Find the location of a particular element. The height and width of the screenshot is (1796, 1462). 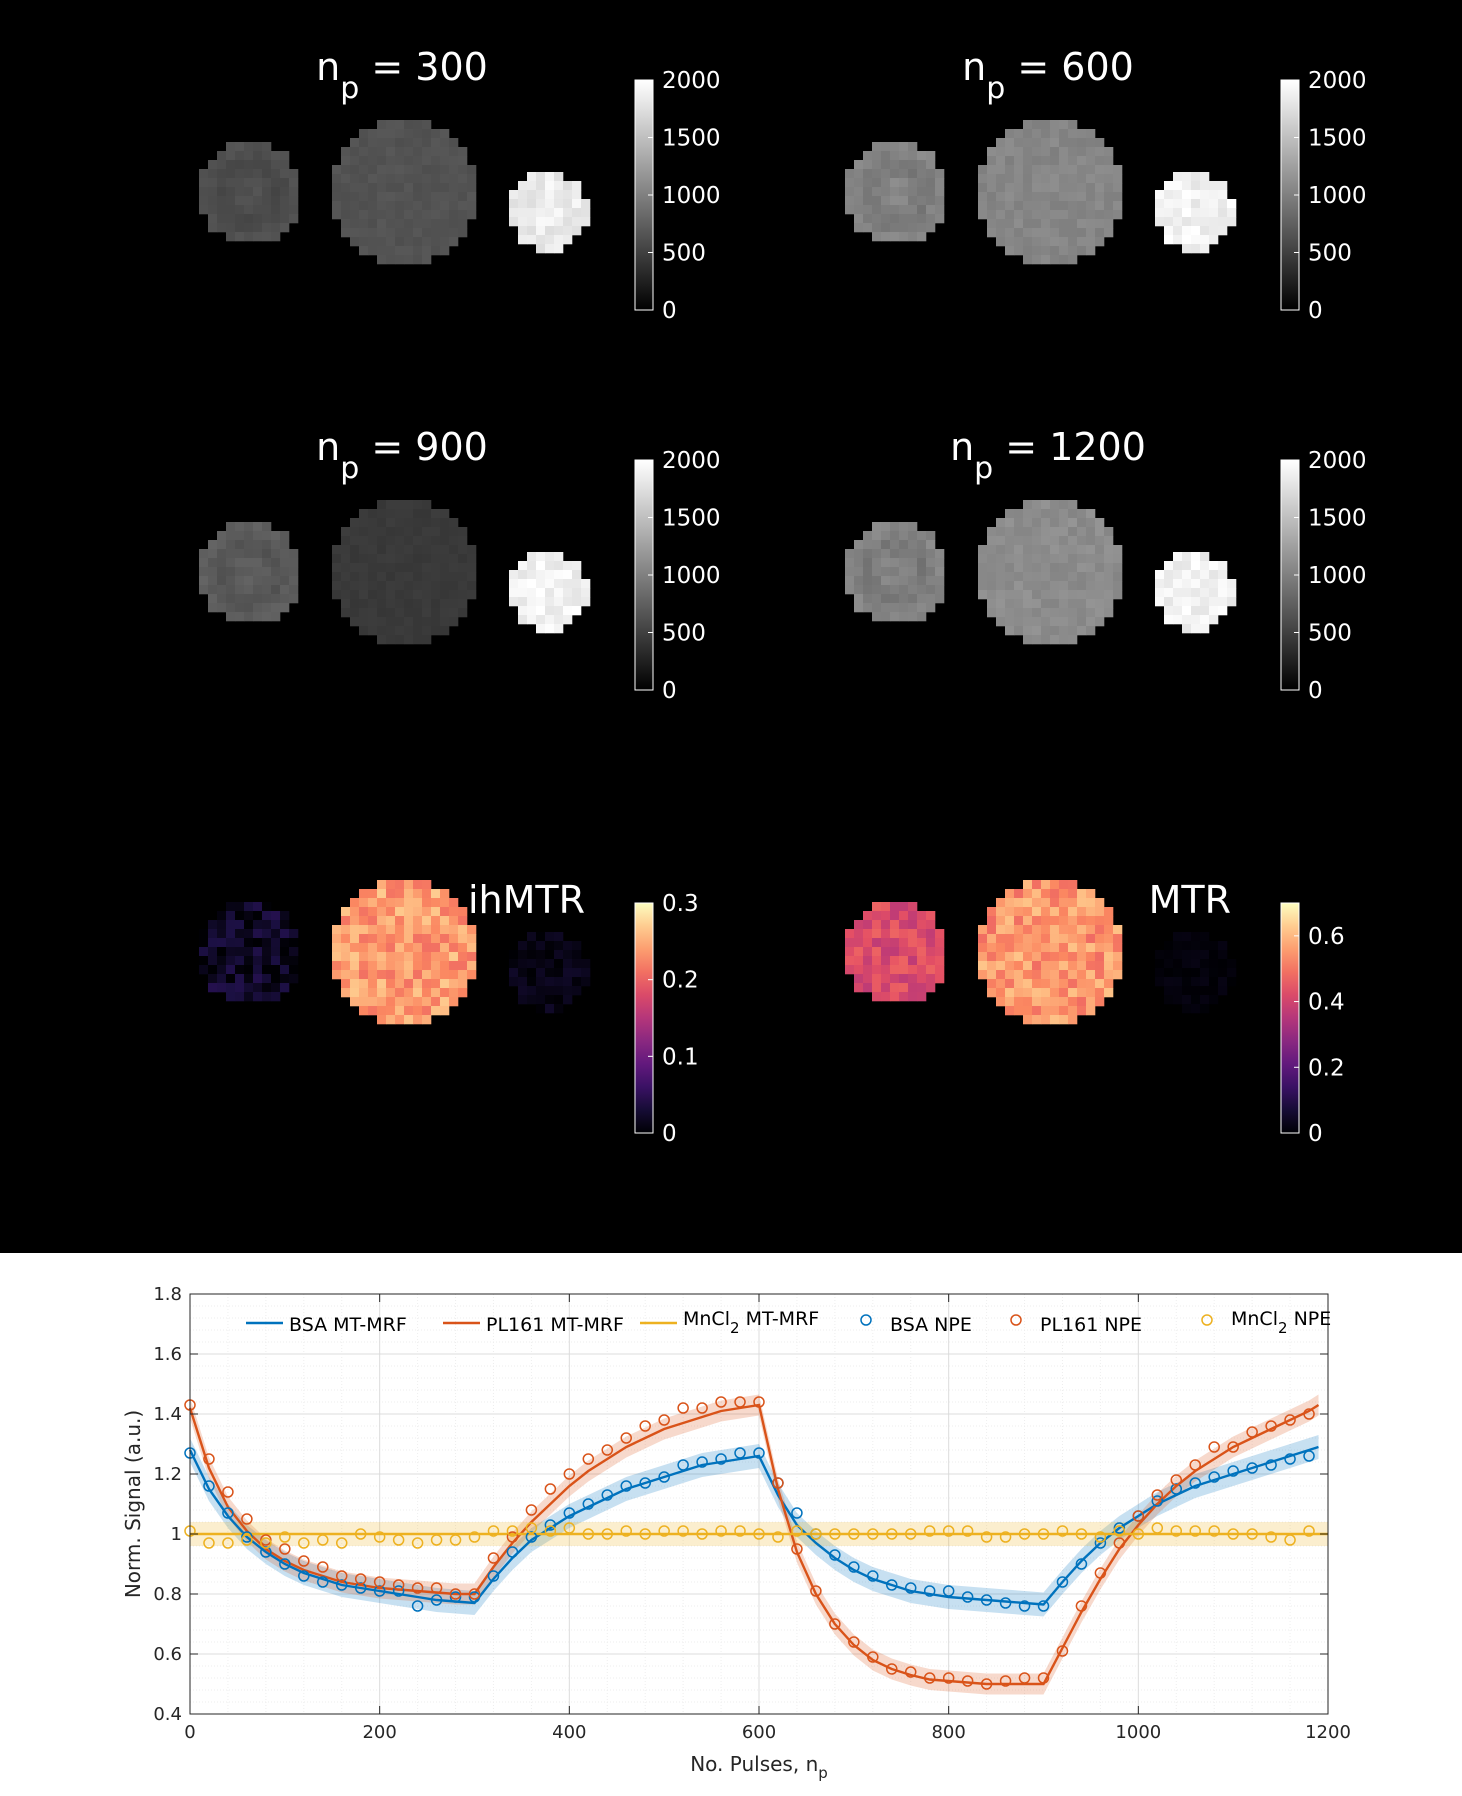

map-title-rest: = 1200 is located at coordinates (1069, 447).